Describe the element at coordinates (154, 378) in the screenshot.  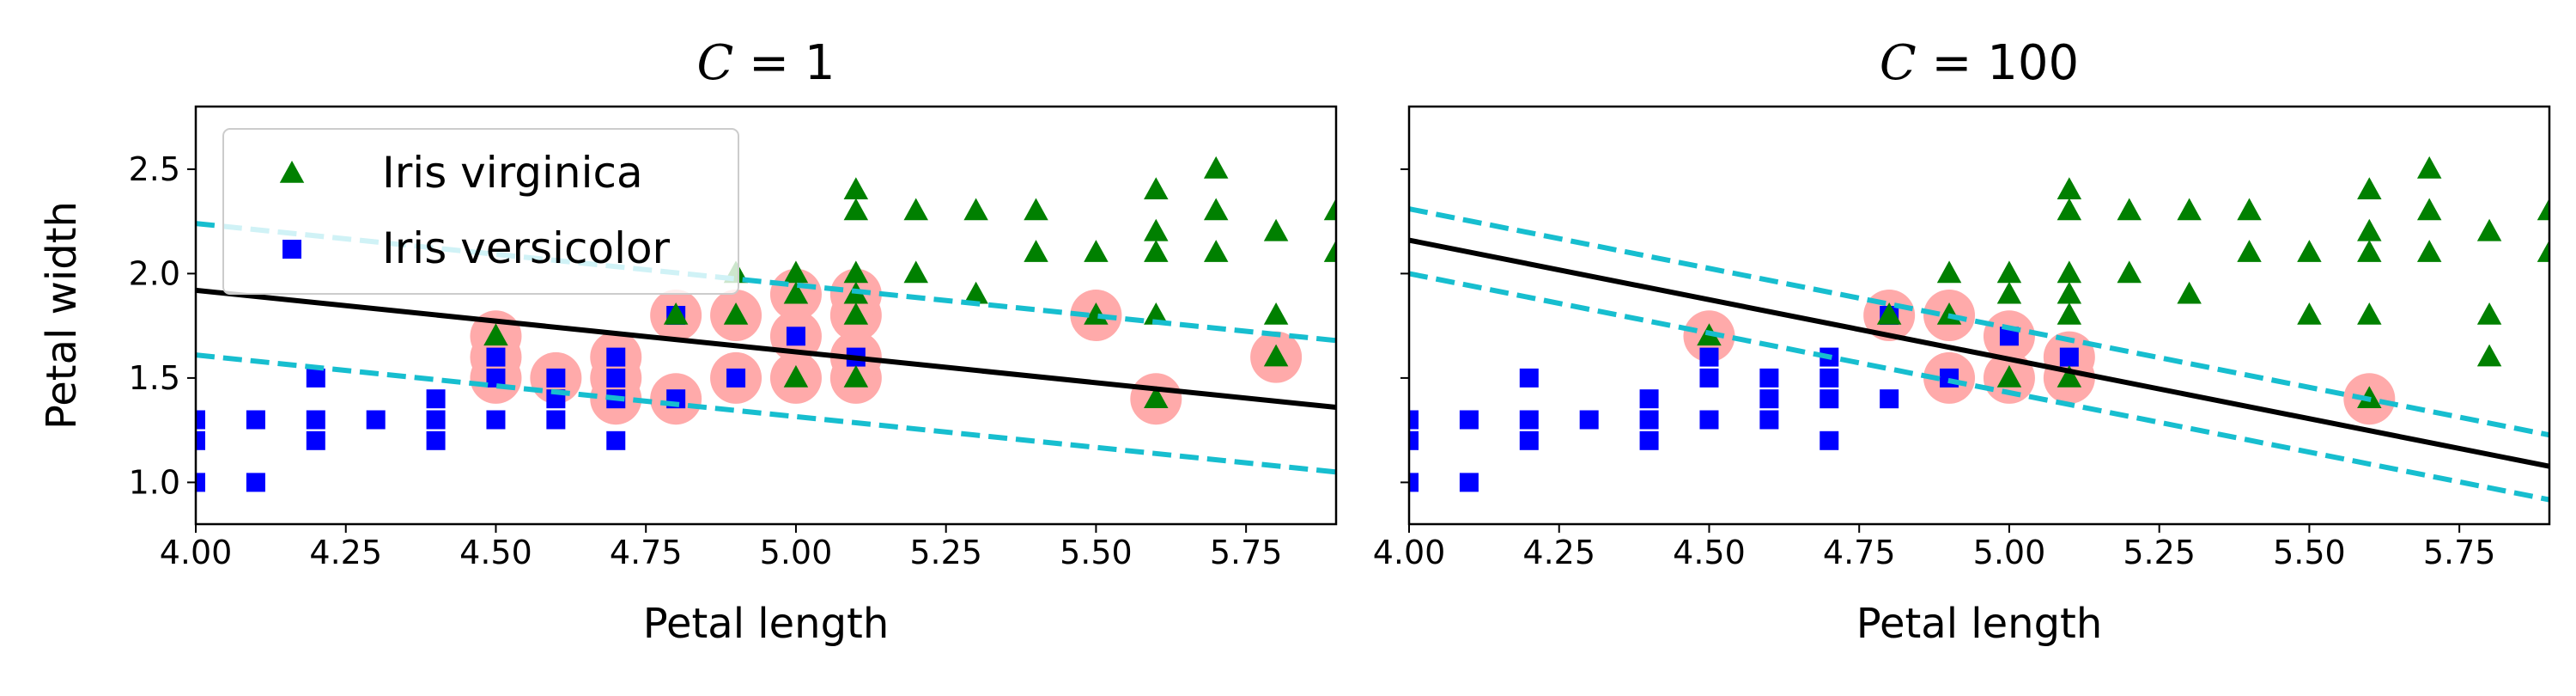
I see `y-tick-label: 1.5` at that location.